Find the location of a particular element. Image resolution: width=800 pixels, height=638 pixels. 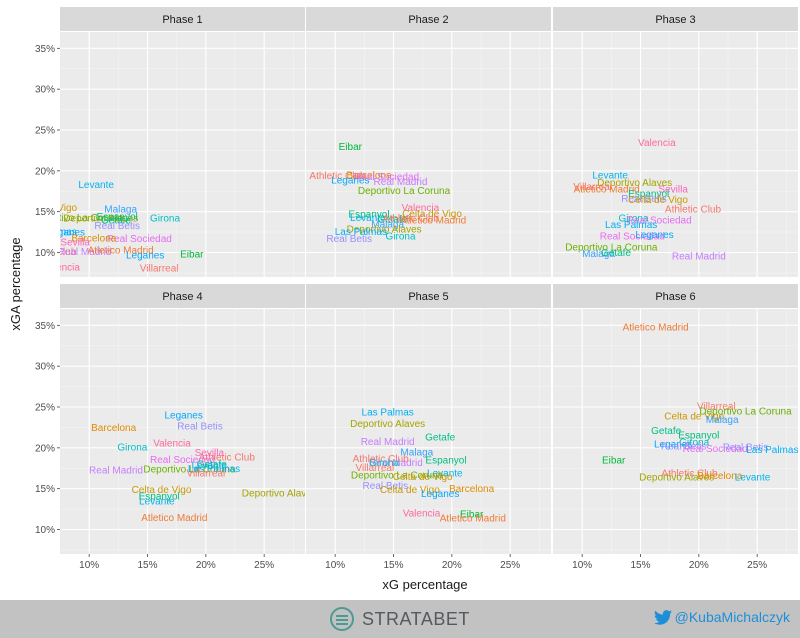

y-tick-label: 30% is located at coordinates (45, 367).